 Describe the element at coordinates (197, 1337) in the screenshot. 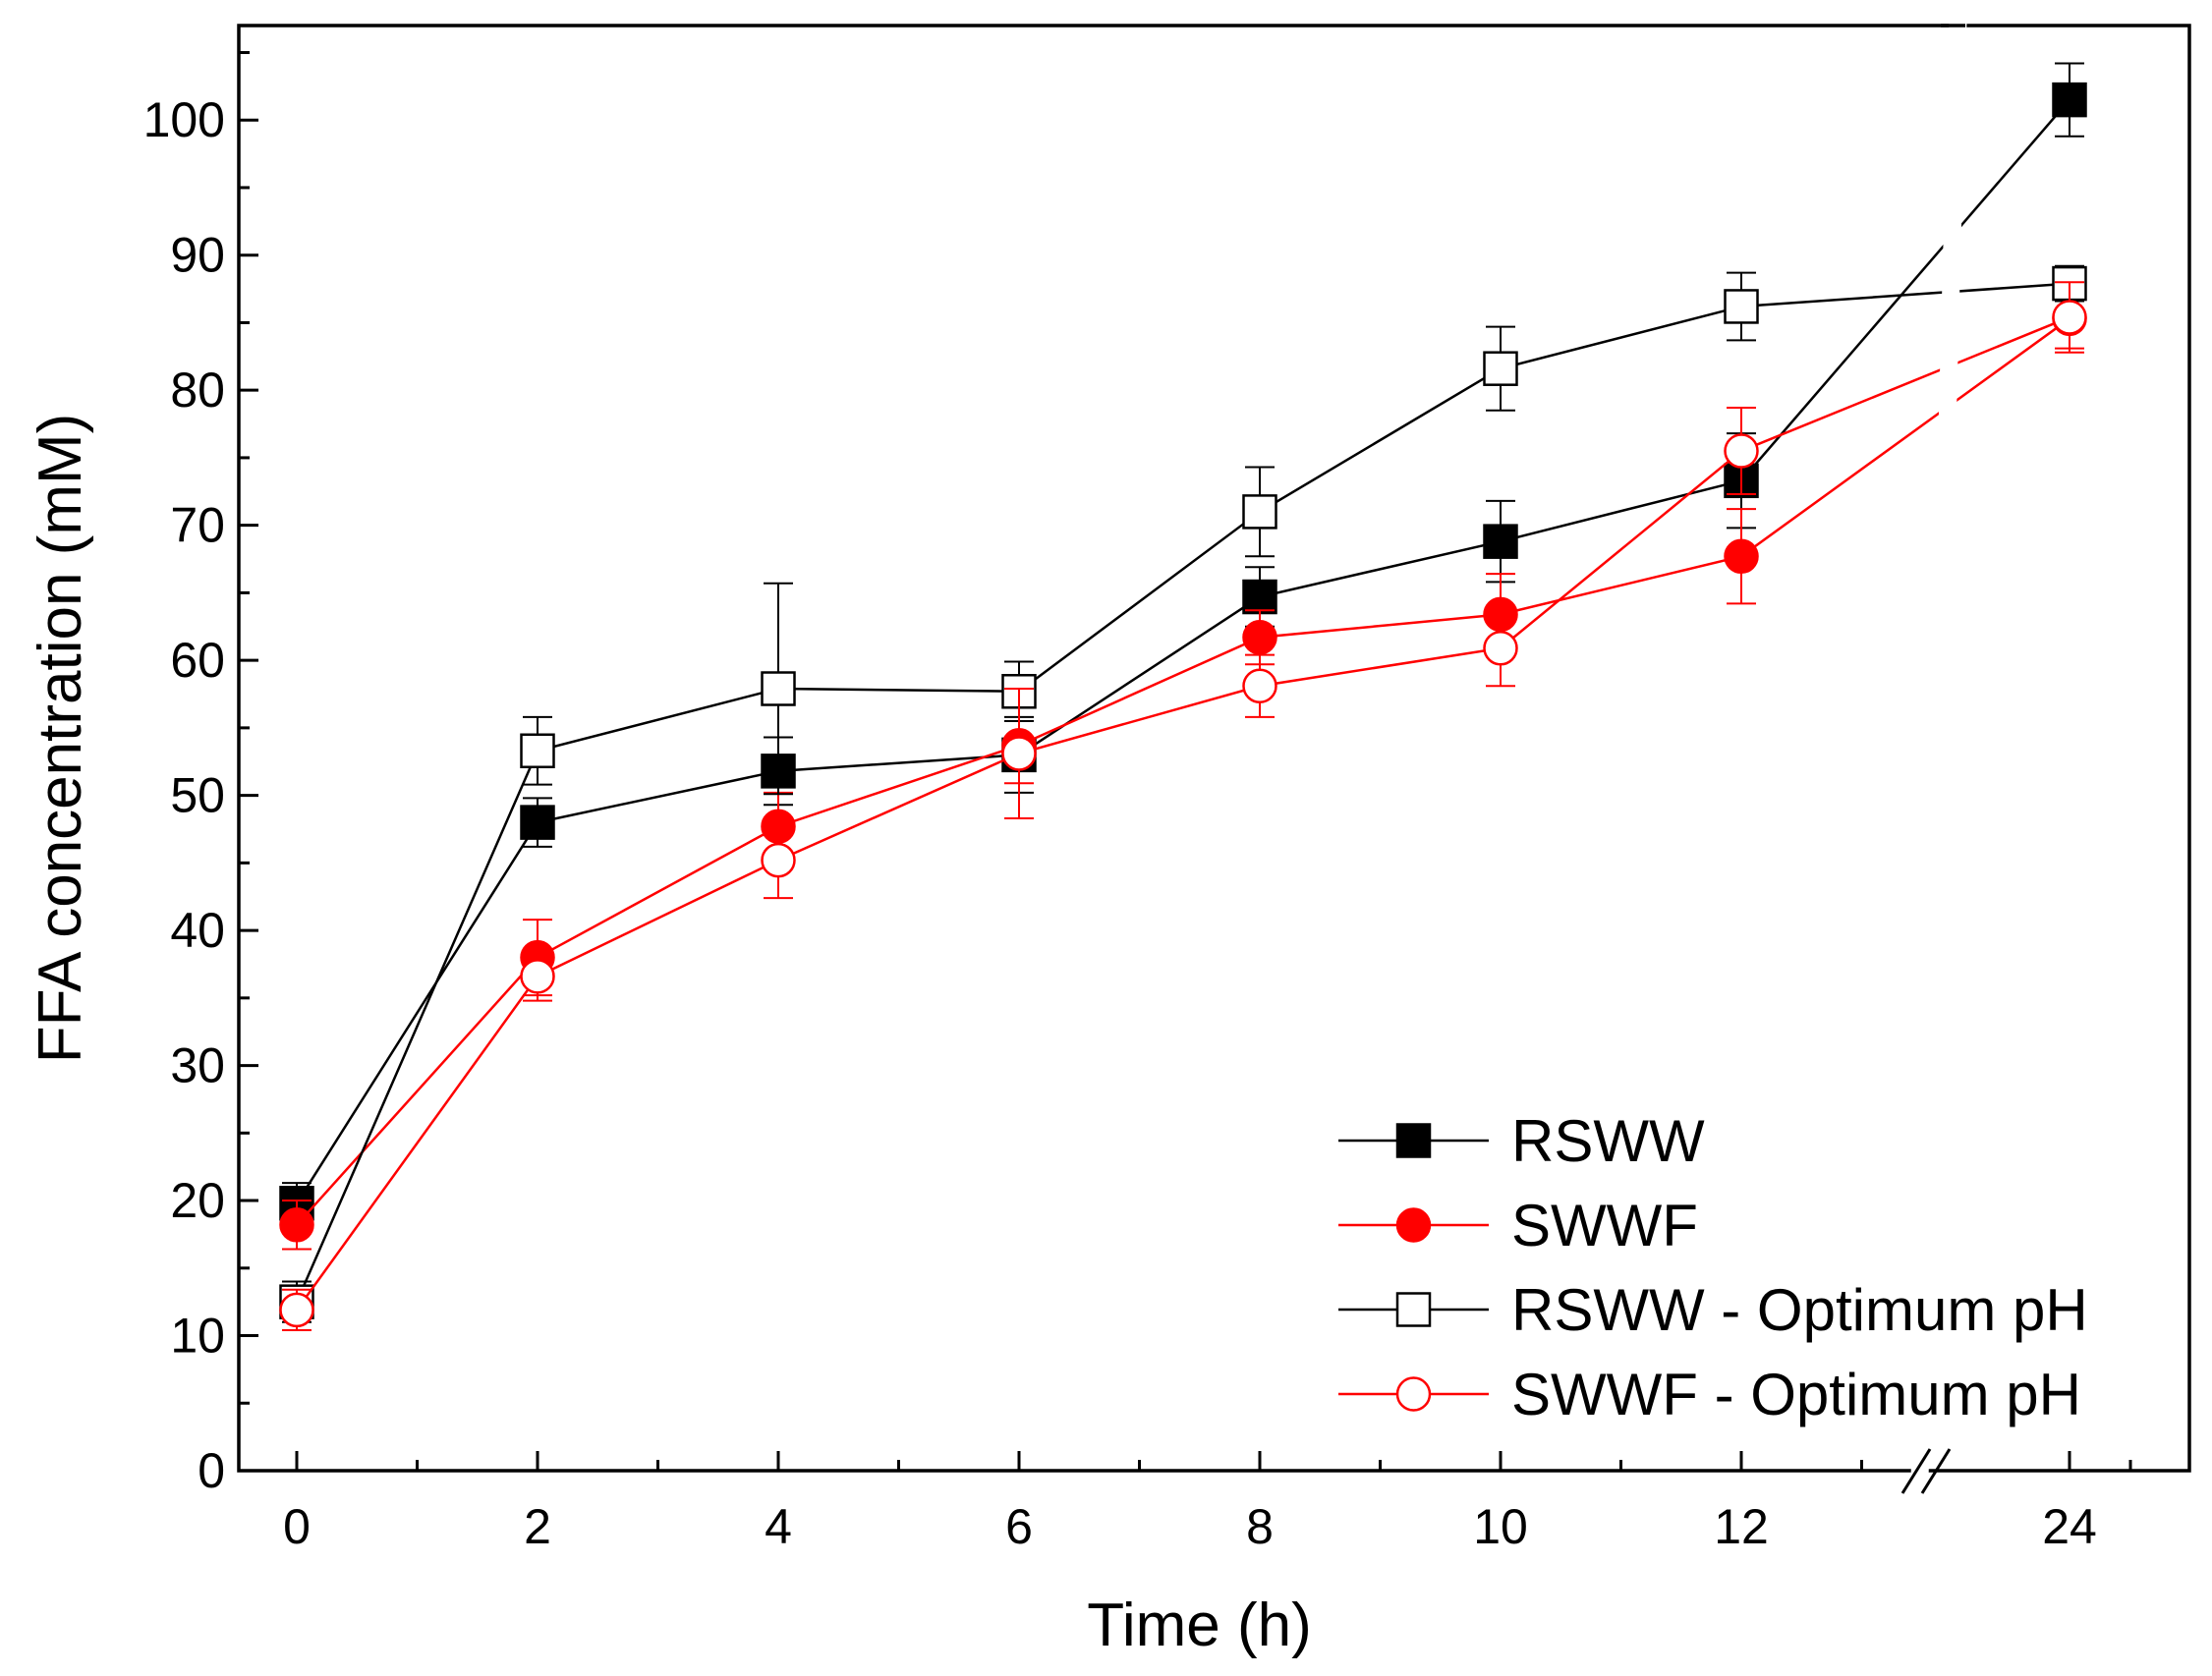

I see `y-tick-label: 10` at that location.